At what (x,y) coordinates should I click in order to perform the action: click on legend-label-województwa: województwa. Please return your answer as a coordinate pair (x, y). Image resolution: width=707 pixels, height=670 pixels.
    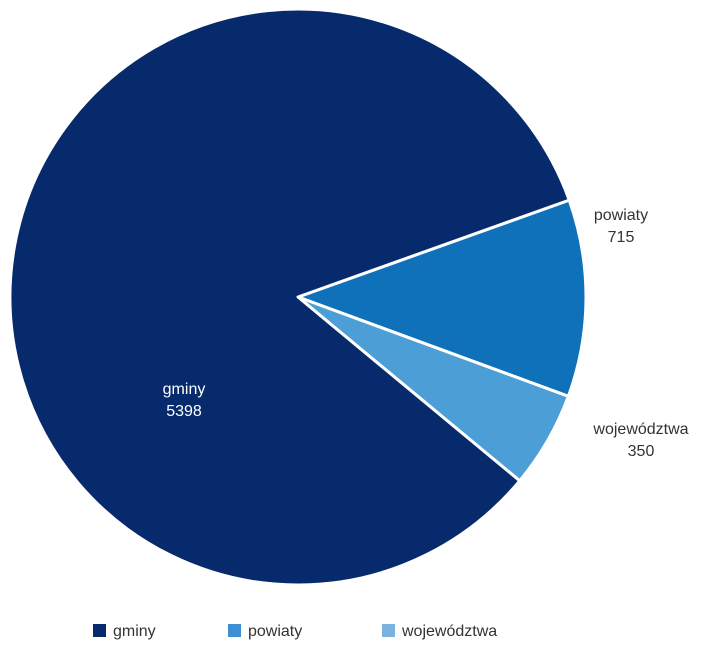
    Looking at the image, I should click on (449, 631).